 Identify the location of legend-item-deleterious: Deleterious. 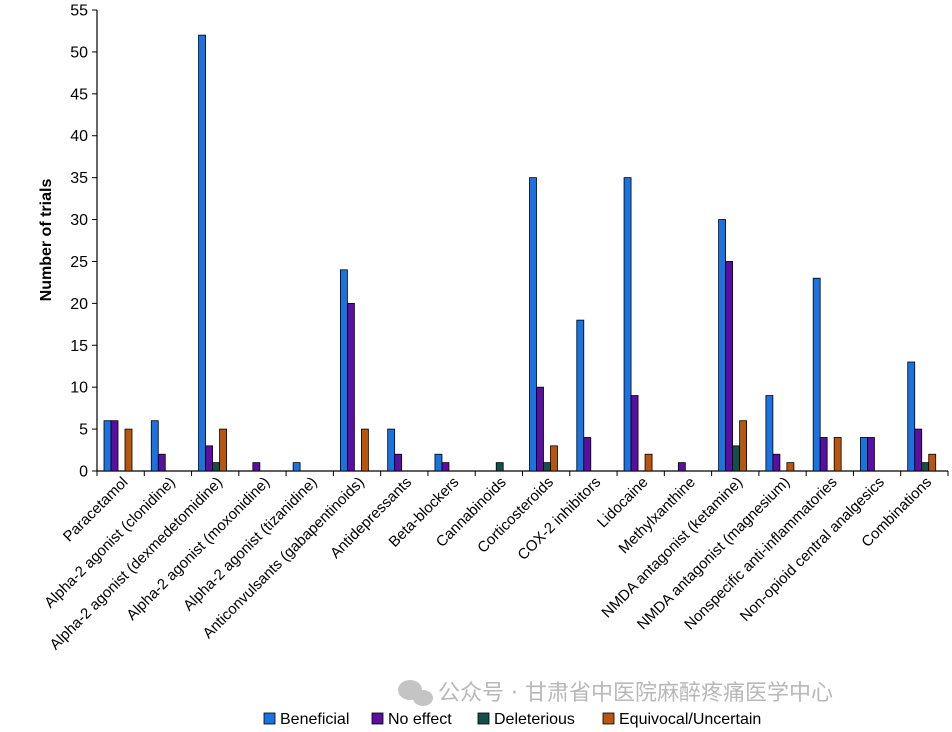
(526, 719).